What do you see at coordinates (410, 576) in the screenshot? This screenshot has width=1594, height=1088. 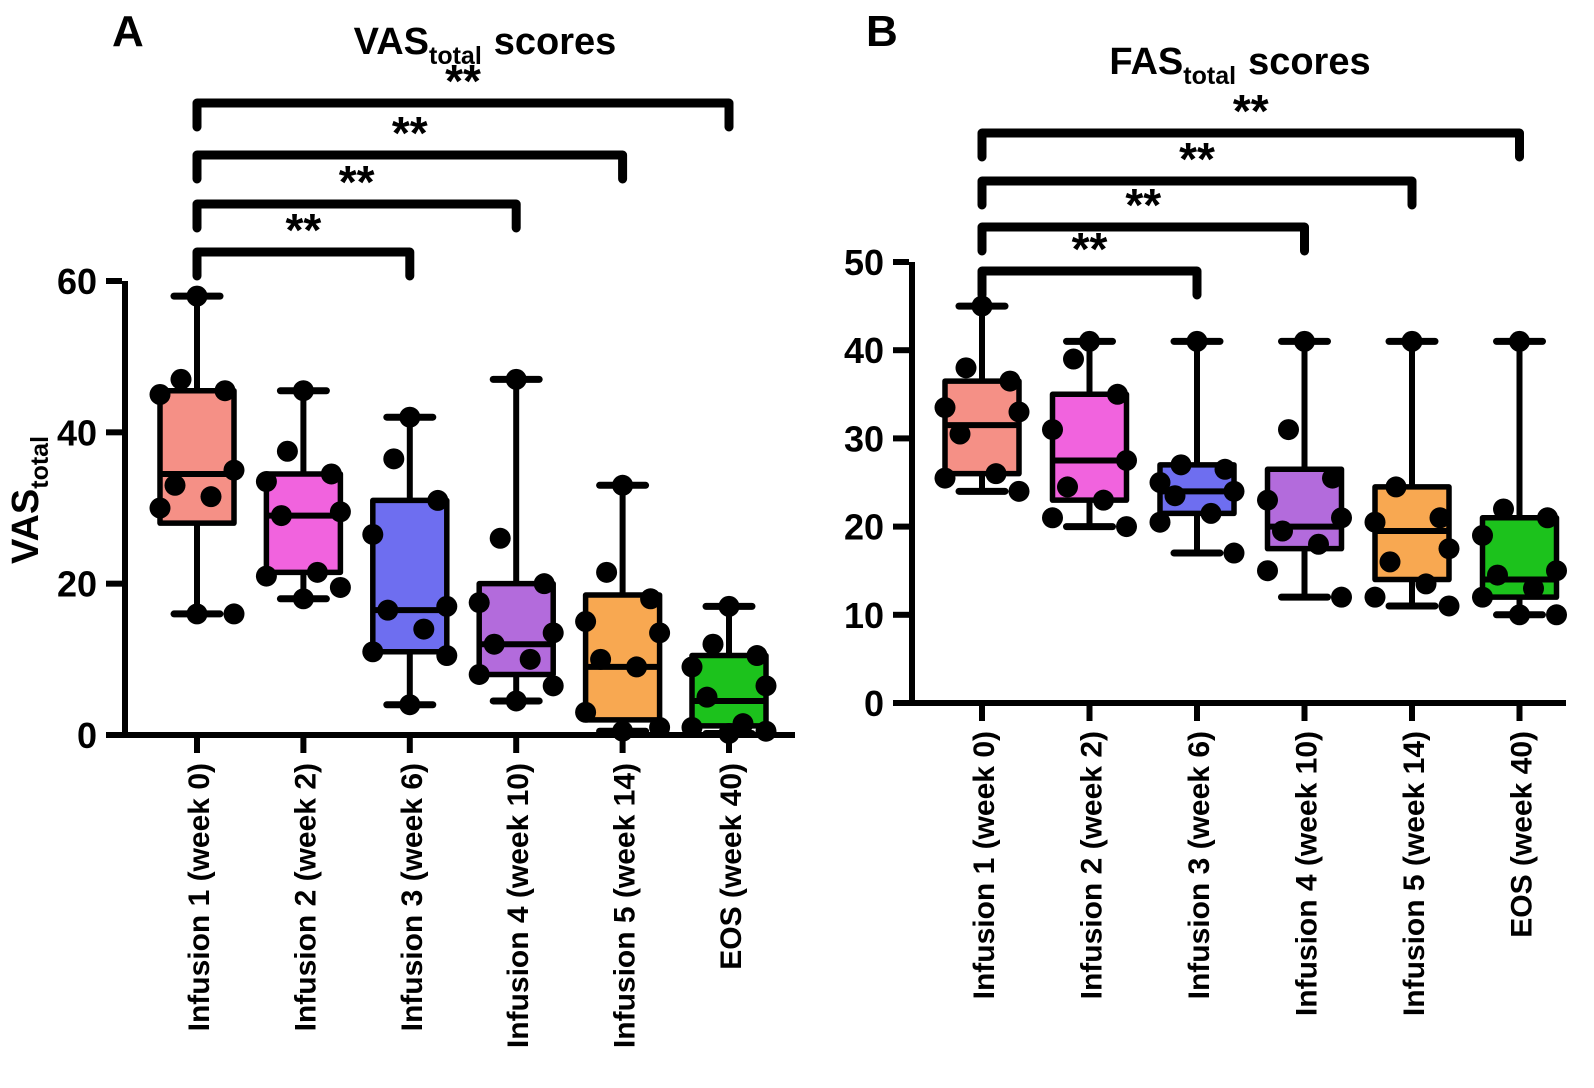 I see `box` at bounding box center [410, 576].